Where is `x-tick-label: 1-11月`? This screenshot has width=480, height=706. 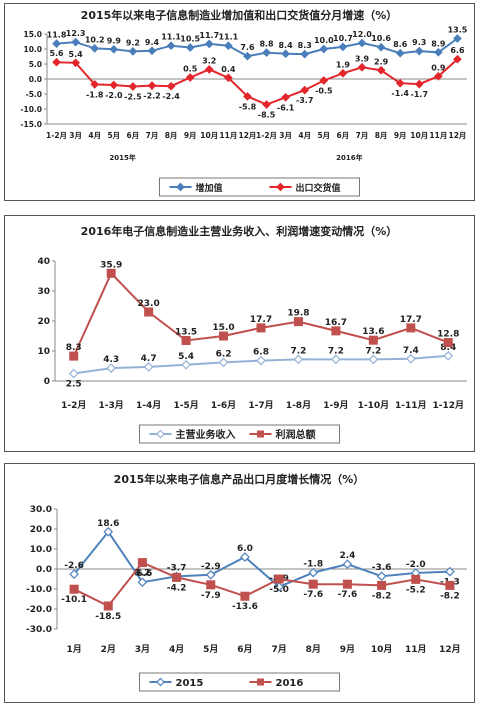
x-tick-label: 1-11月 is located at coordinates (411, 405).